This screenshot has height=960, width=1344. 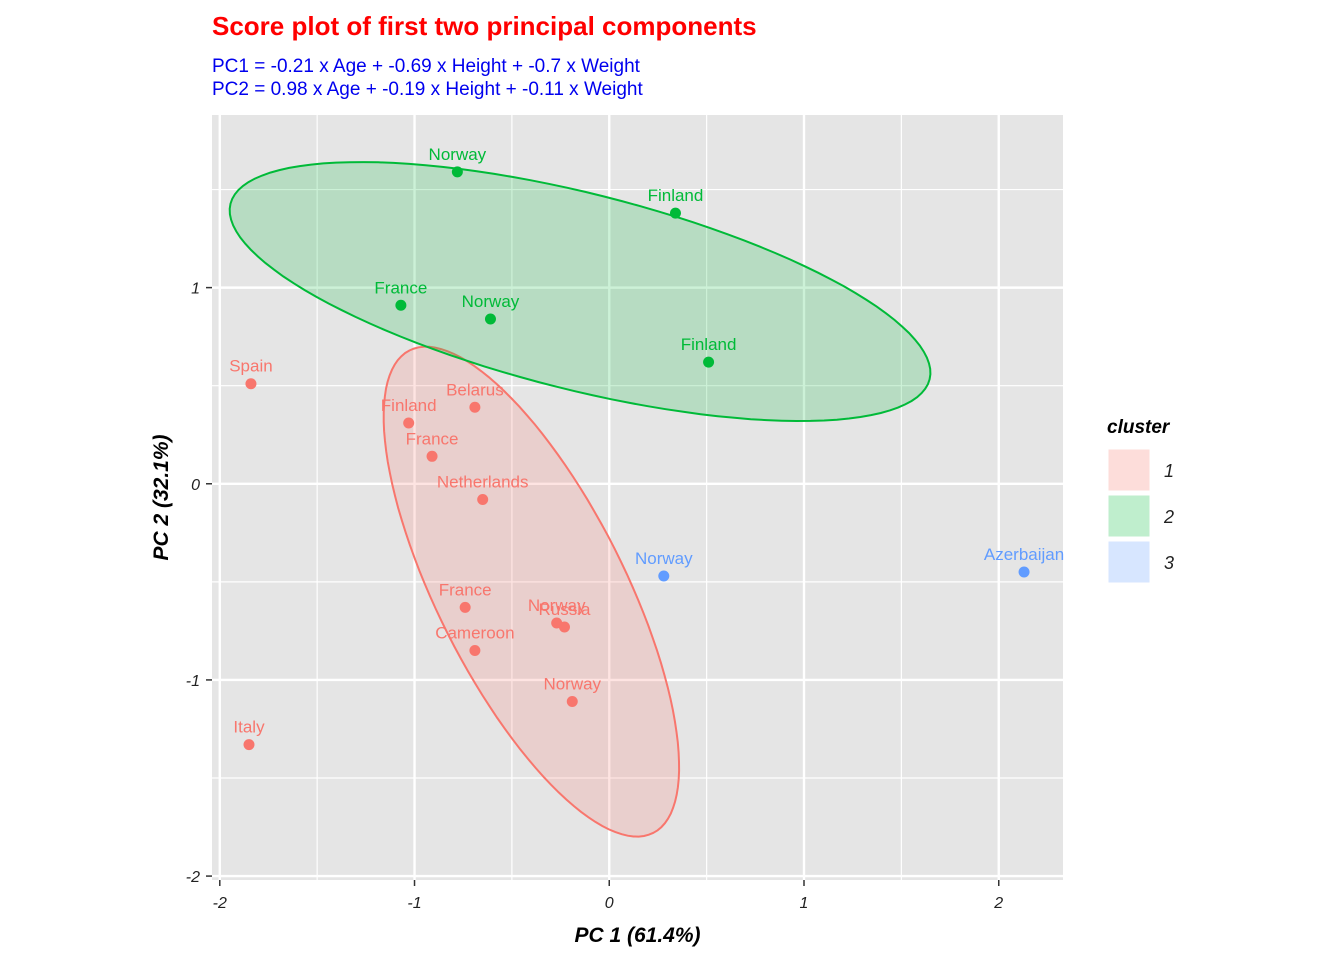 What do you see at coordinates (220, 903) in the screenshot?
I see `x-tick-label: -2` at bounding box center [220, 903].